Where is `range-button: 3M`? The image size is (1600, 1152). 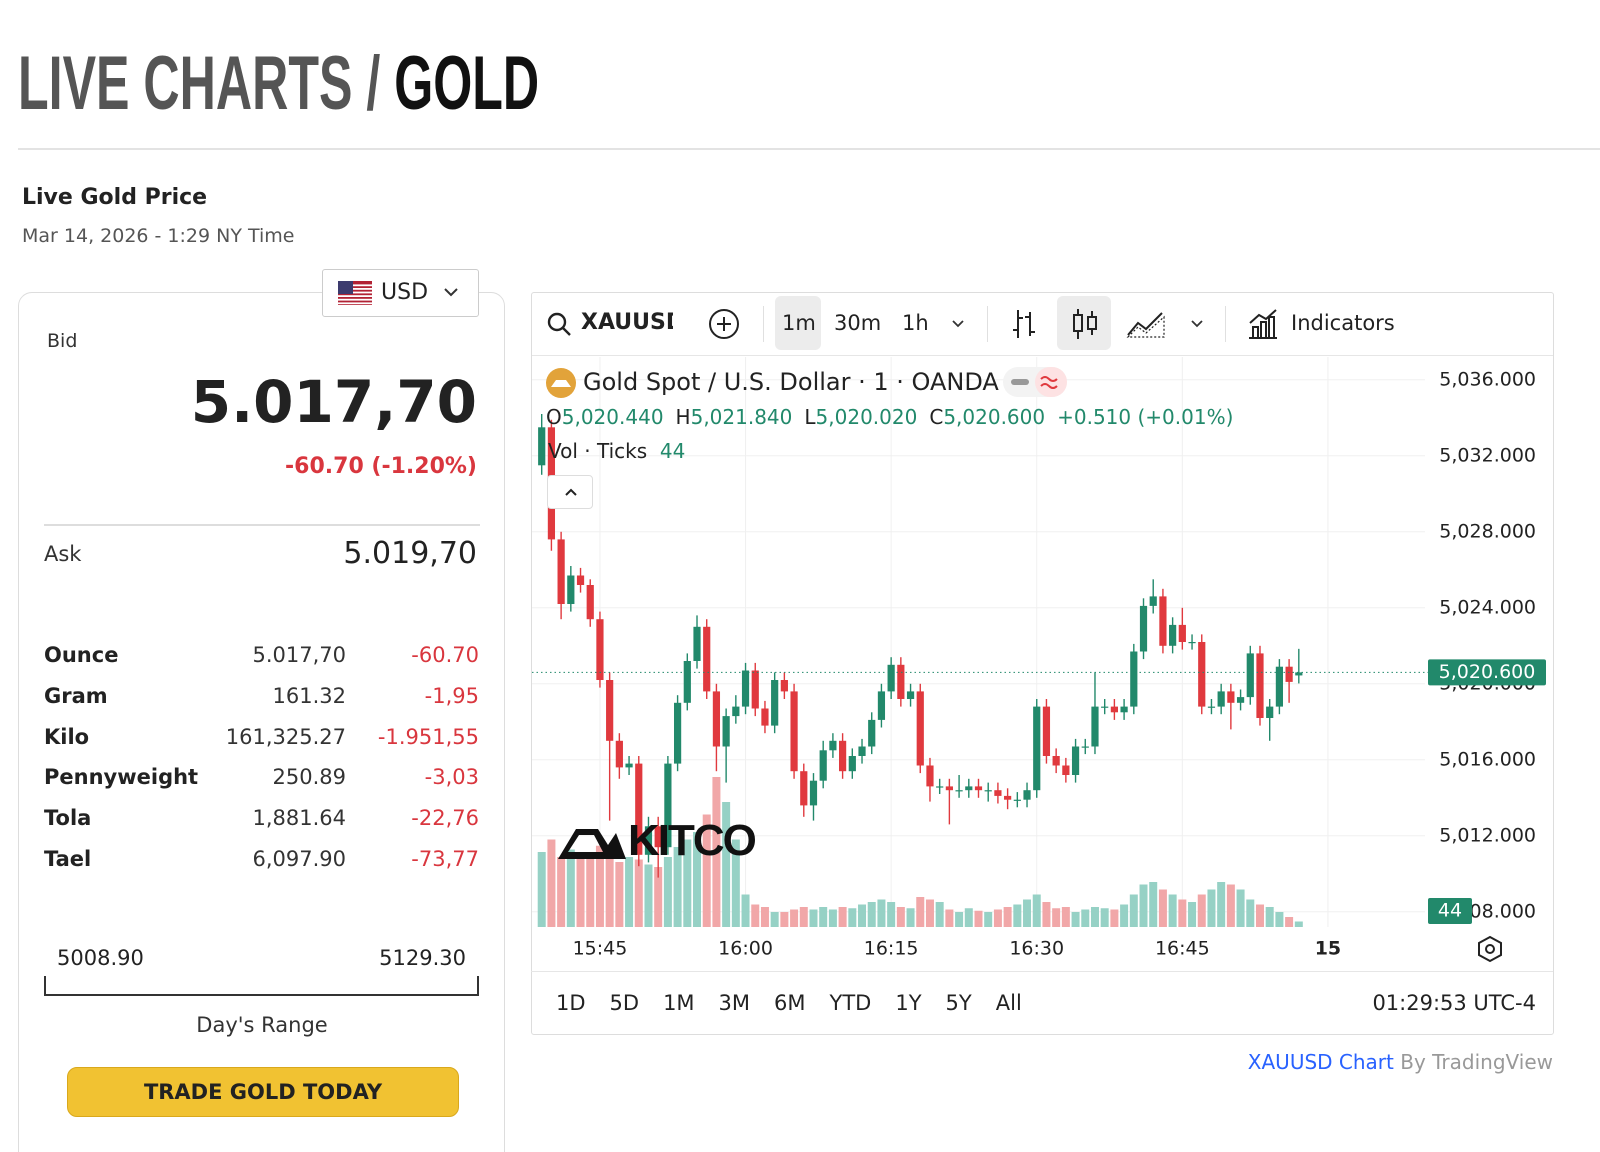
range-button: 3M is located at coordinates (734, 1003).